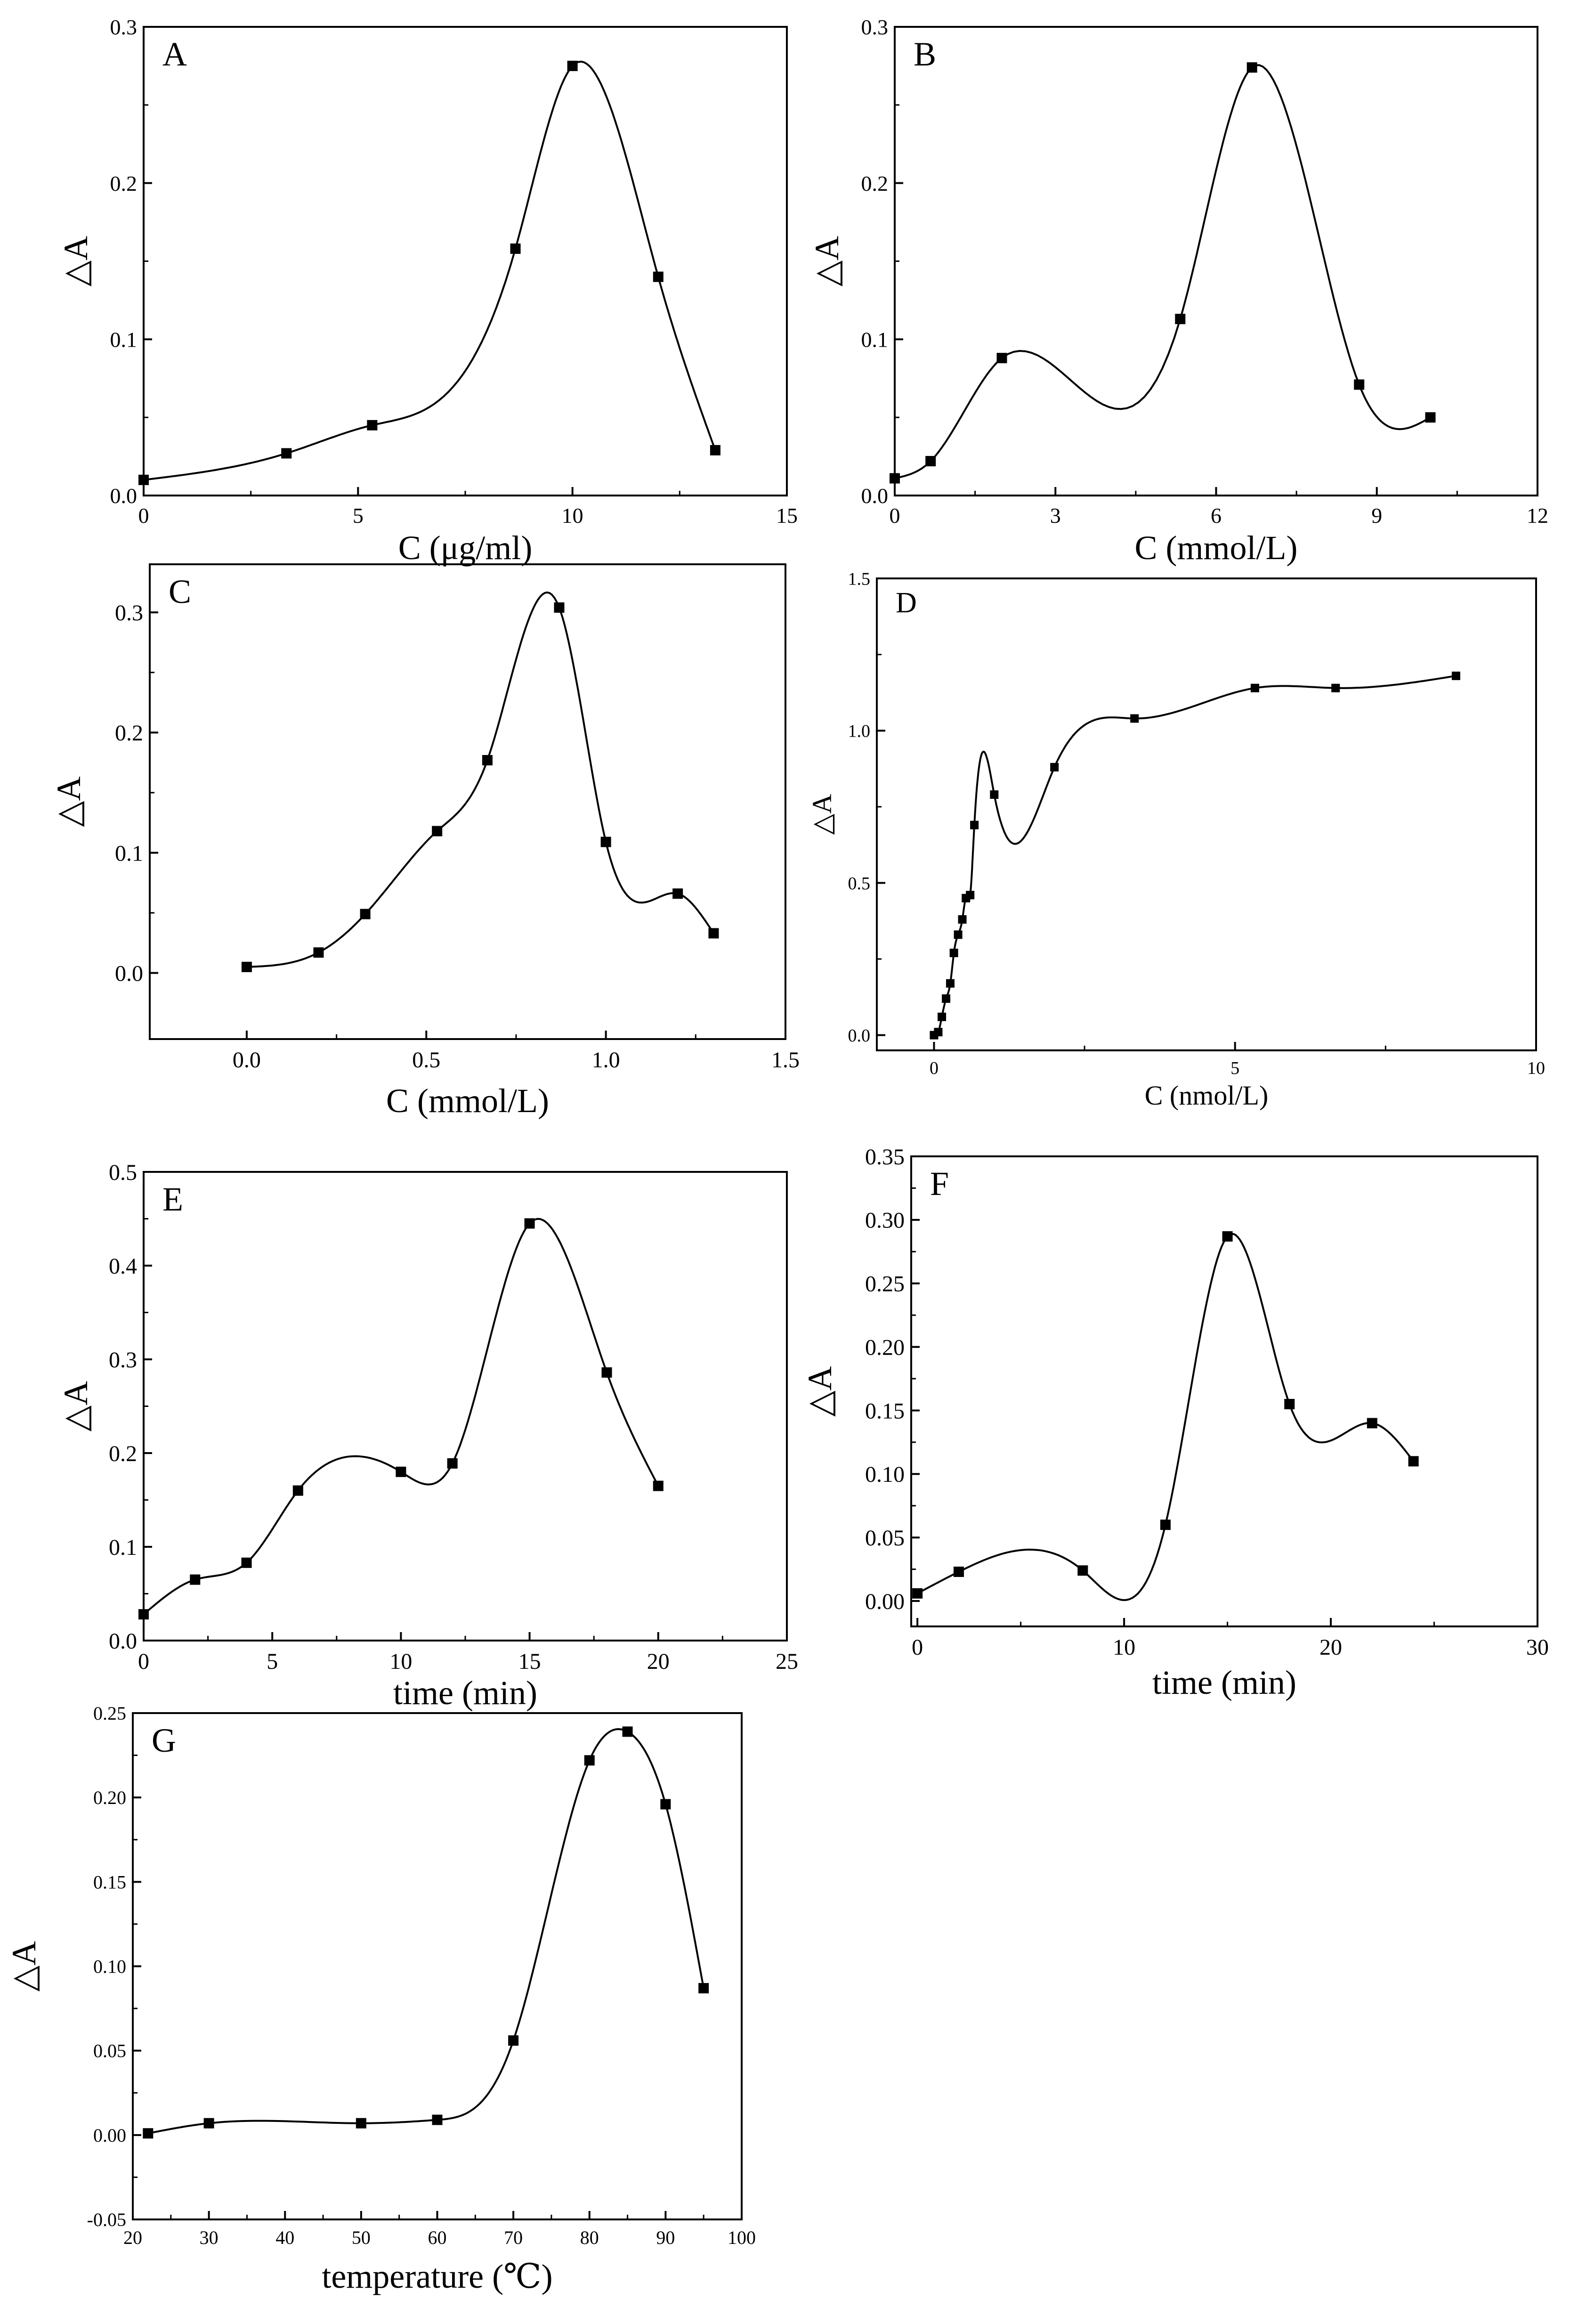 Image resolution: width=1578 pixels, height=2324 pixels. Describe the element at coordinates (1216, 516) in the screenshot. I see `x-tick-label: 6` at that location.